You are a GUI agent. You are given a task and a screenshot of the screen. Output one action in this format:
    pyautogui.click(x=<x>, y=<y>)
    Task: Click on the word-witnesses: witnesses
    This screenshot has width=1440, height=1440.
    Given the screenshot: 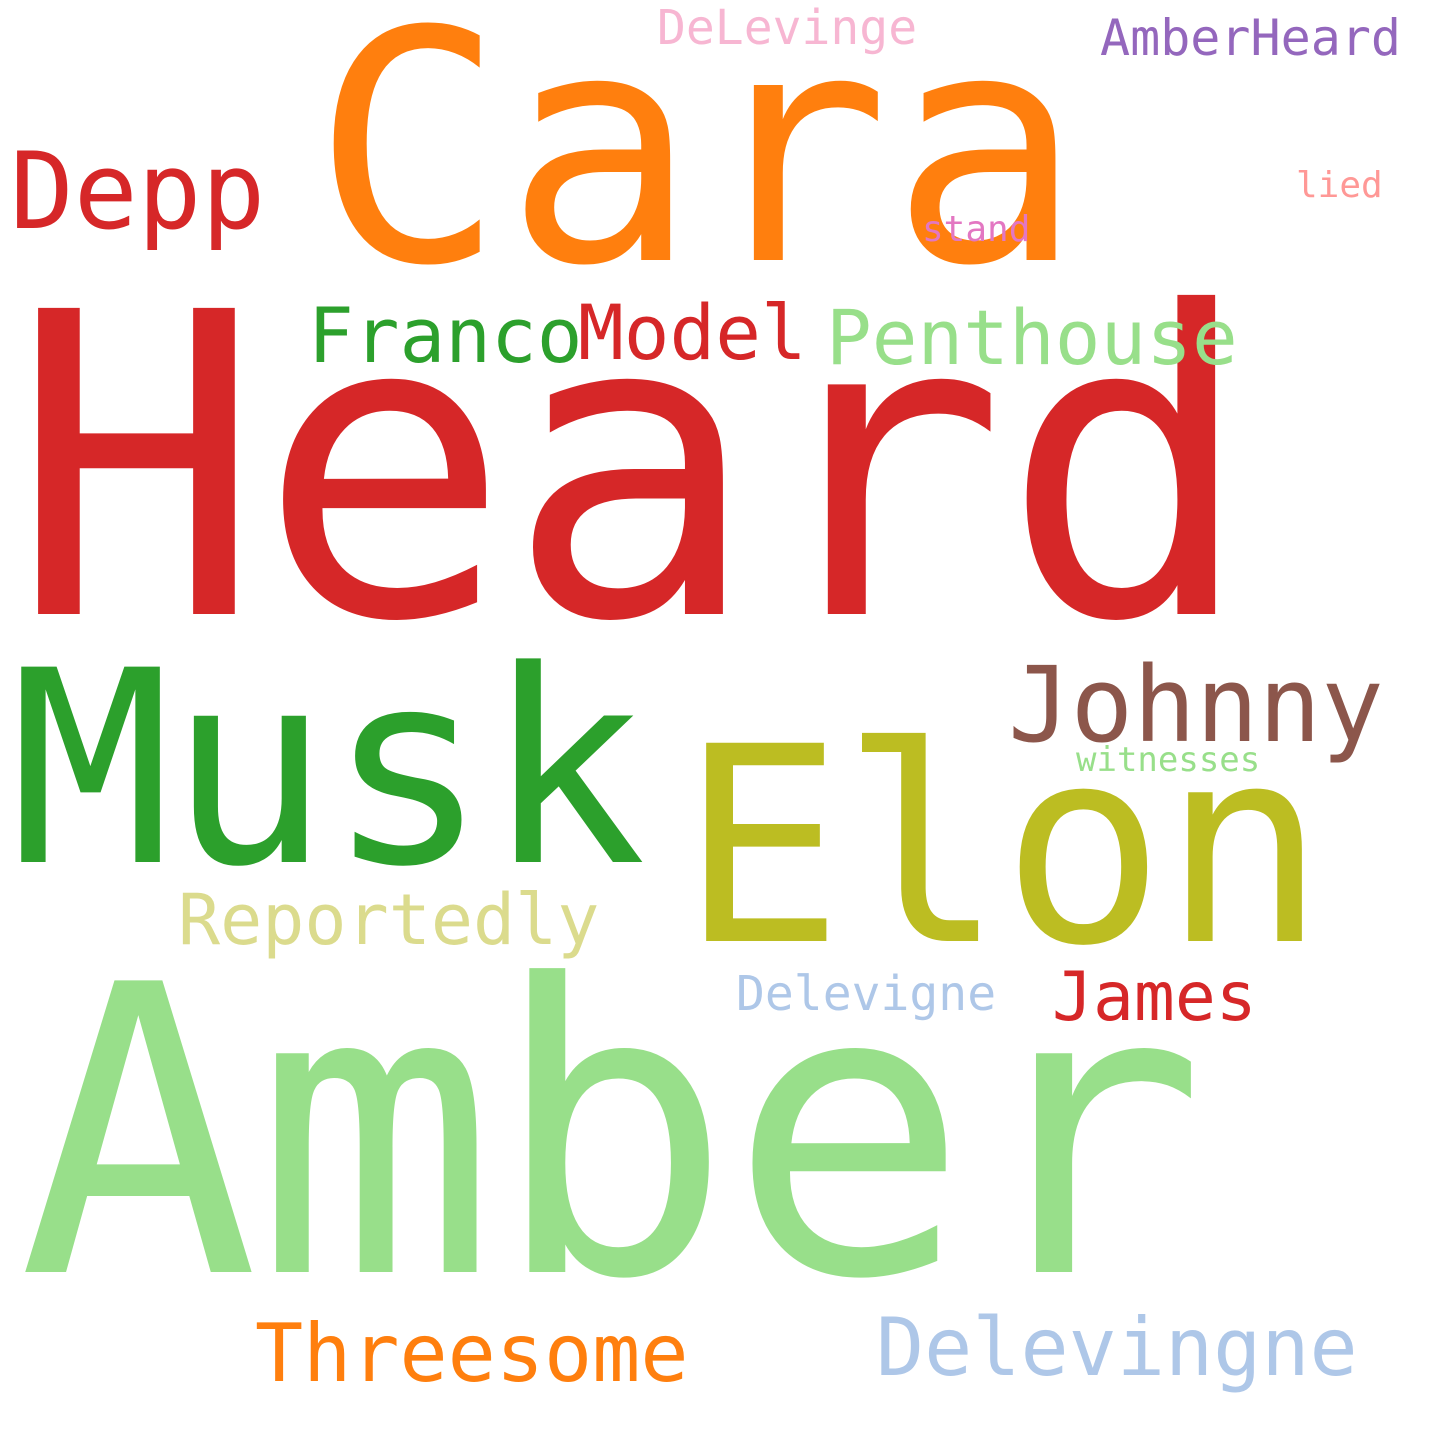 What is the action you would take?
    pyautogui.click(x=1168, y=760)
    